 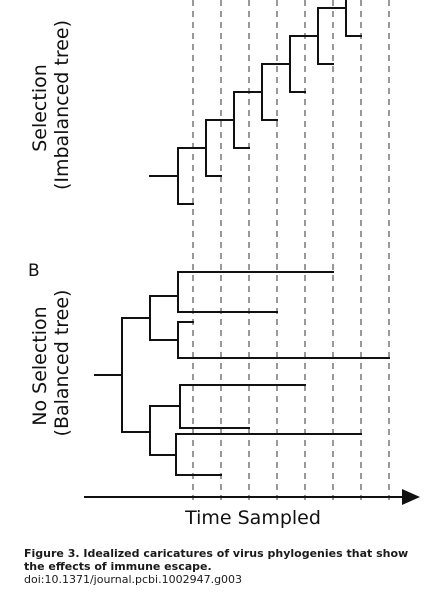 What do you see at coordinates (252, 497) in the screenshot?
I see `time-axis` at bounding box center [252, 497].